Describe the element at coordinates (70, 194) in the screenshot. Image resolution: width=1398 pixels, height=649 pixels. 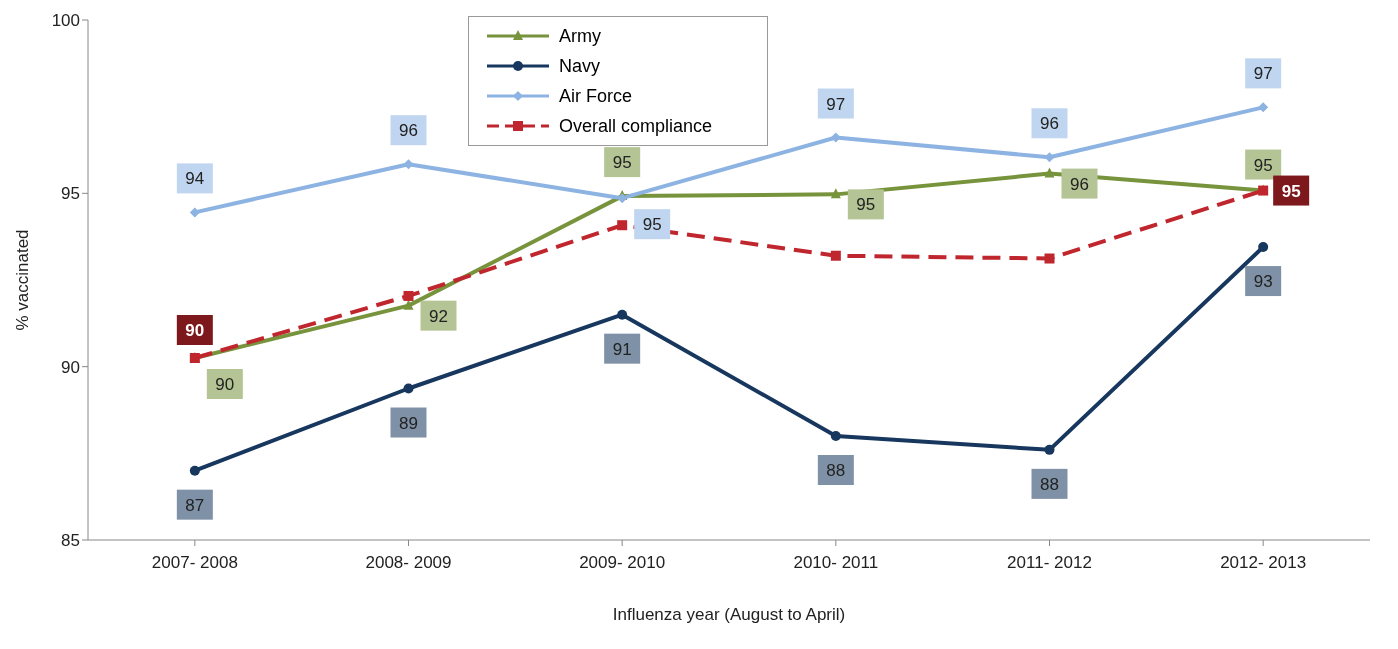
I see `y-tick-label: 95` at that location.